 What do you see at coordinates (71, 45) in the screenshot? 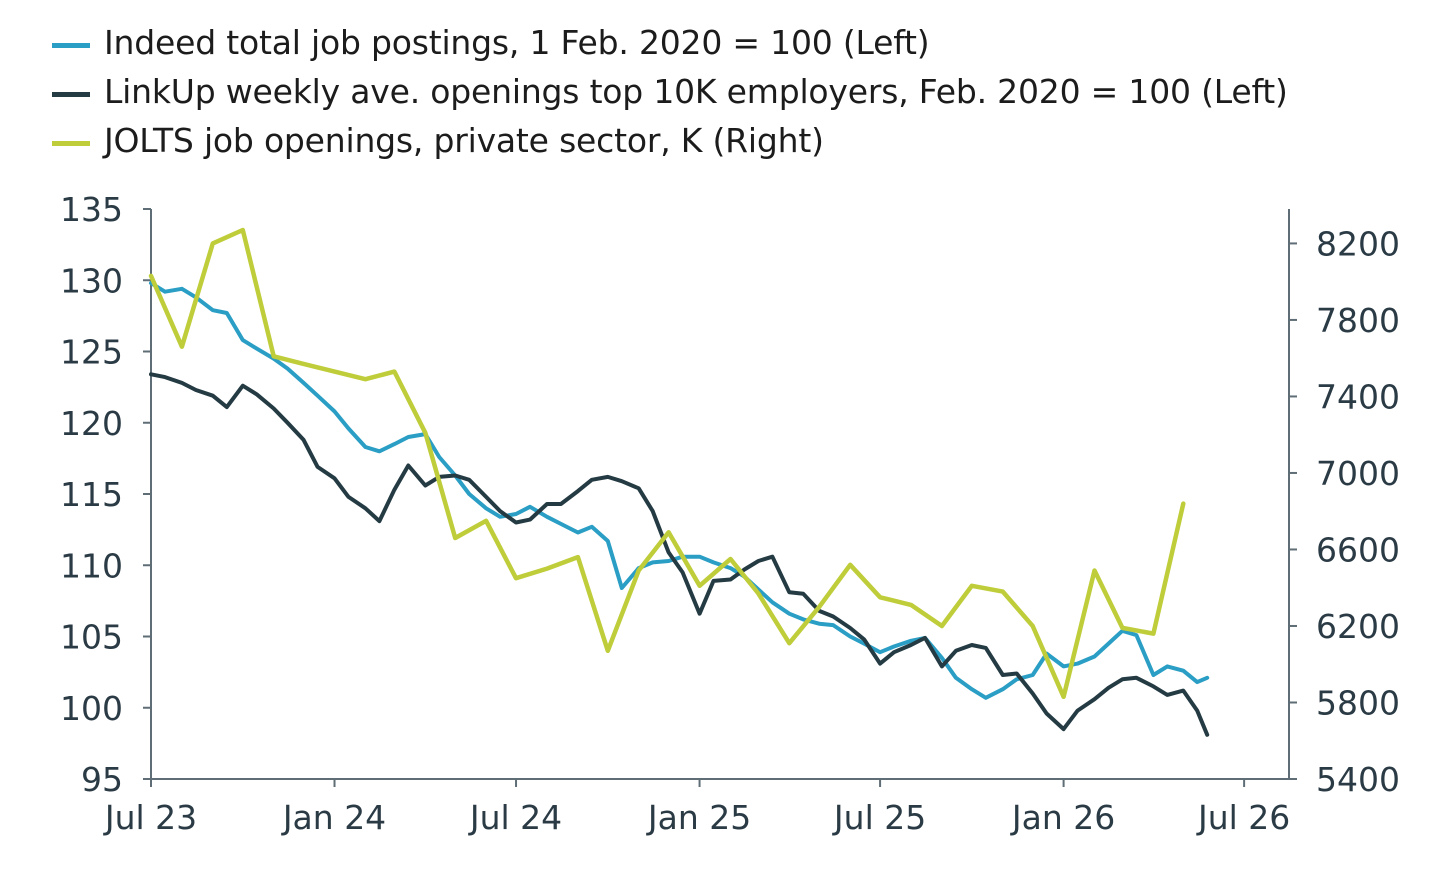
I see `legend-swatch-indeed` at bounding box center [71, 45].